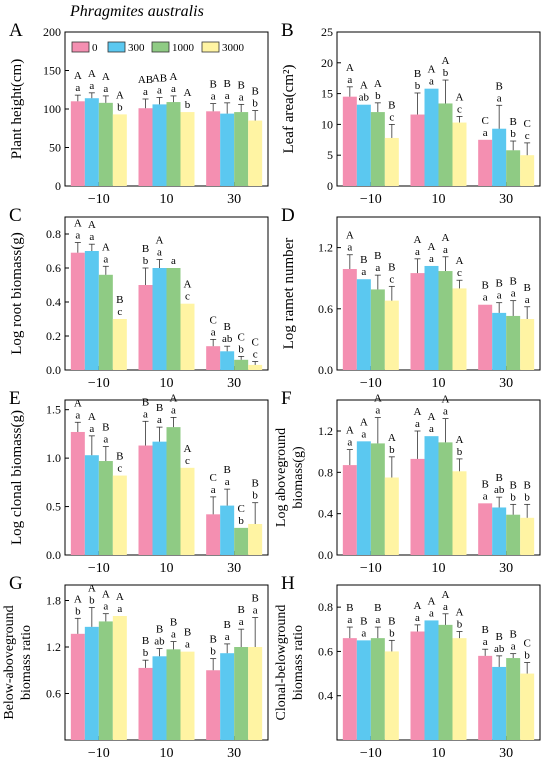 The image size is (550, 760). Describe the element at coordinates (53, 302) in the screenshot. I see `y-tick-label-C: 0.4` at that location.